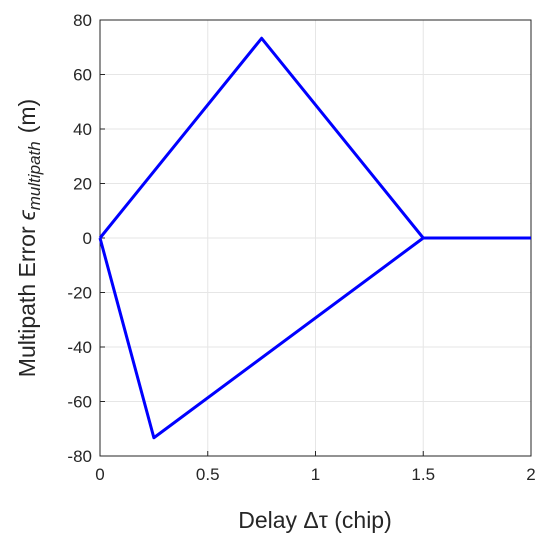 The width and height of the screenshot is (550, 550). Describe the element at coordinates (423, 474) in the screenshot. I see `x-tick-label: 1.5` at that location.